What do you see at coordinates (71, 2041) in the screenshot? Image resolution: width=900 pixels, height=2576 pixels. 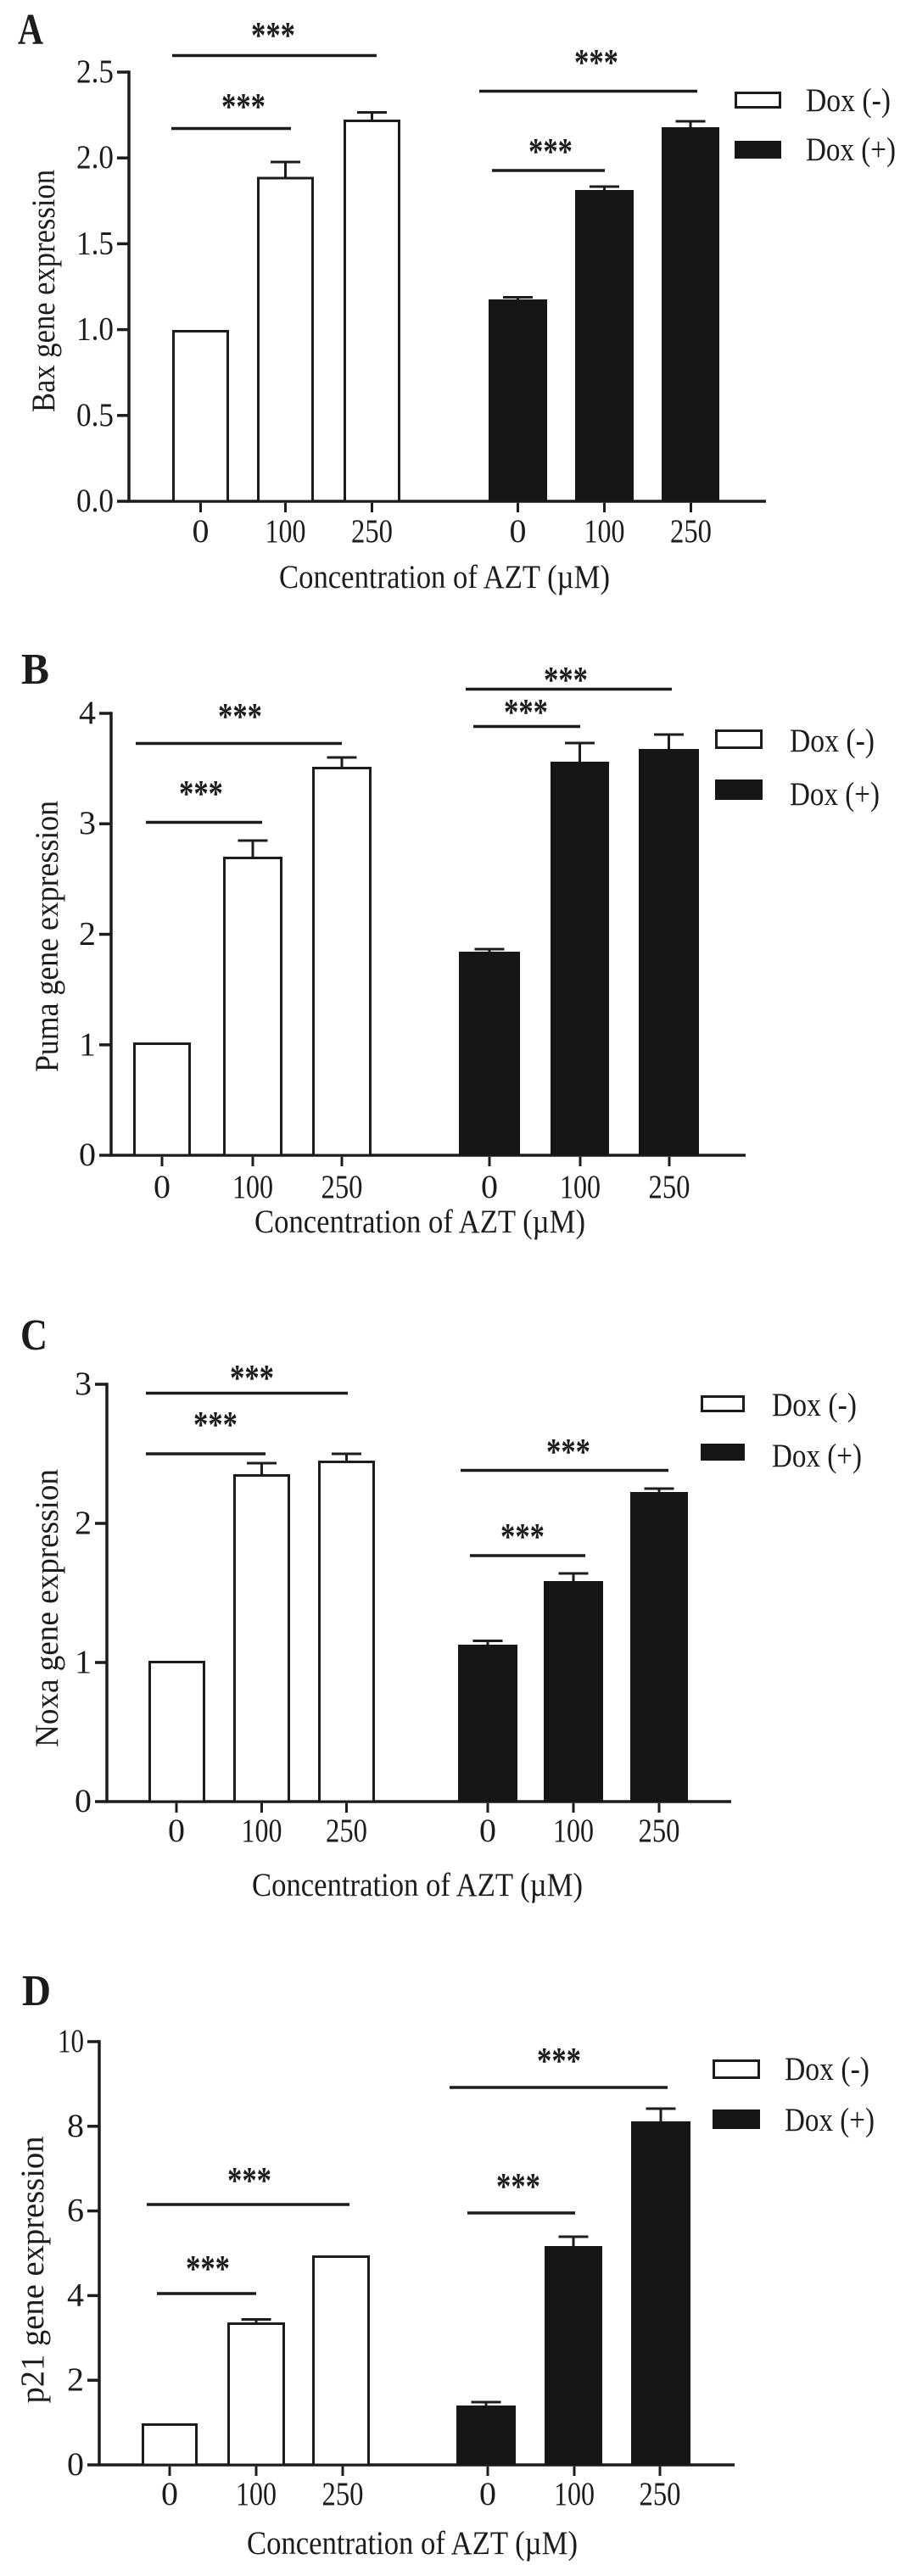 I see `svg-text: 10` at bounding box center [71, 2041].